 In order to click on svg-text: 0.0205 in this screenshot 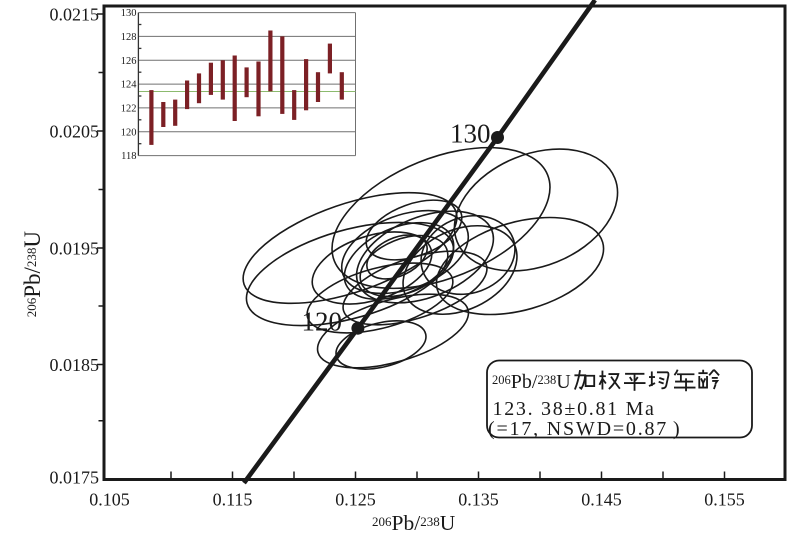, I will do `click(75, 131)`.